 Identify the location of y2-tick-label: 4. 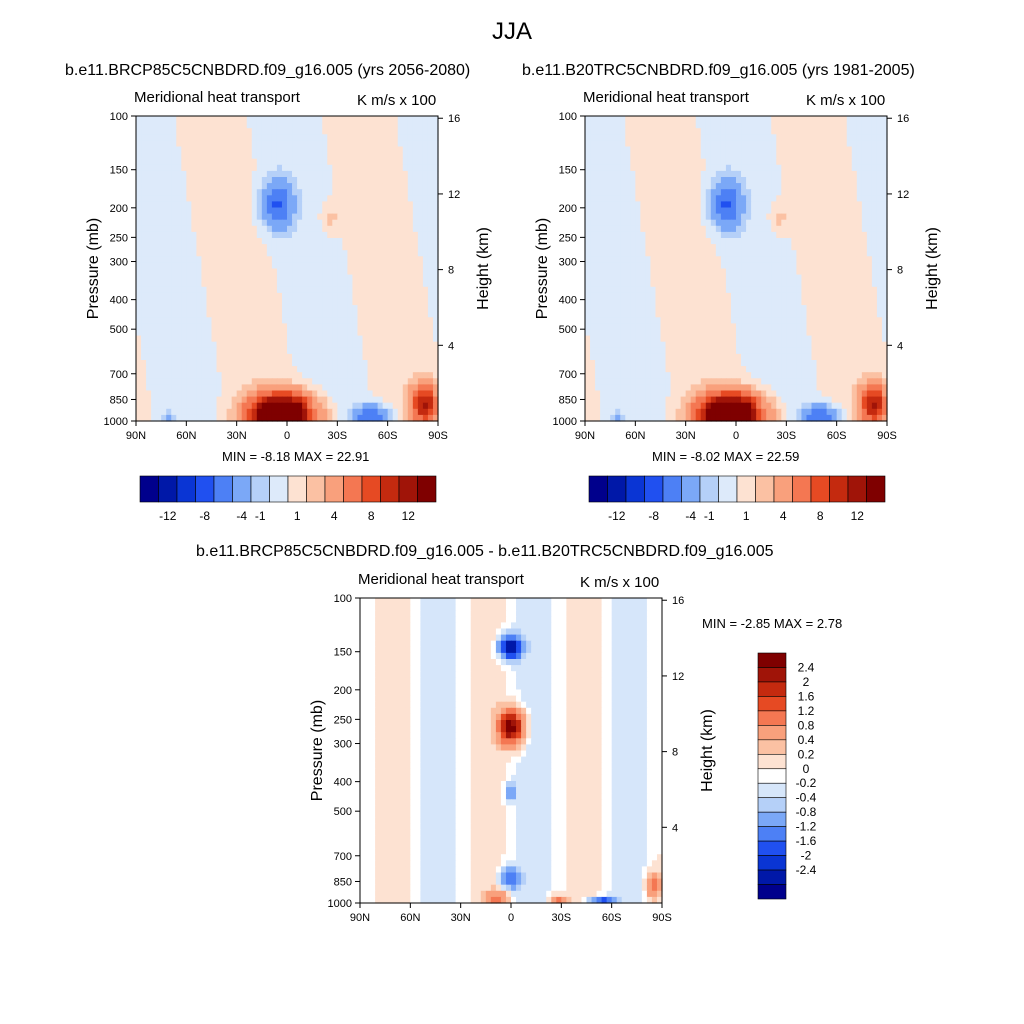
(451, 346).